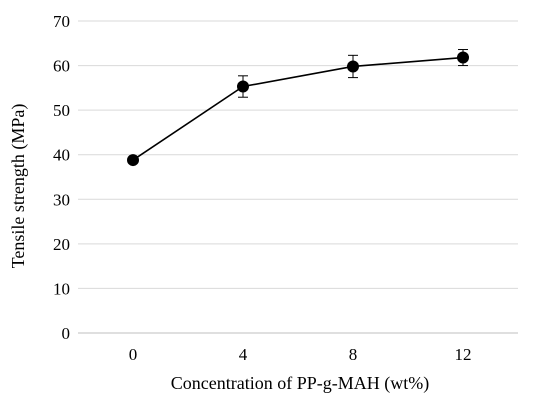 This screenshot has height=402, width=550. Describe the element at coordinates (61, 110) in the screenshot. I see `y-tick-label: 50` at that location.